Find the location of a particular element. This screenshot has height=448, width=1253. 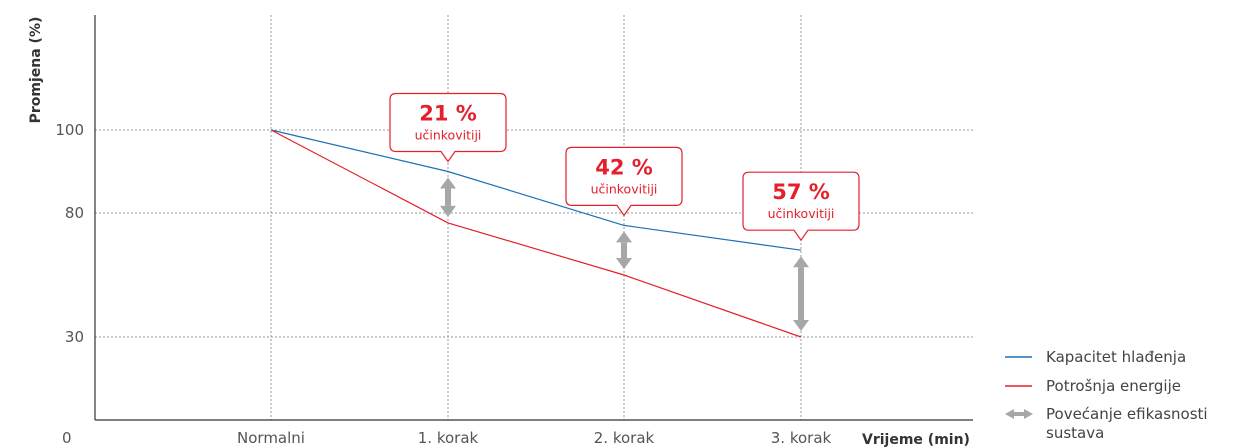

callout: 21 % učinkovitiji is located at coordinates (448, 127).